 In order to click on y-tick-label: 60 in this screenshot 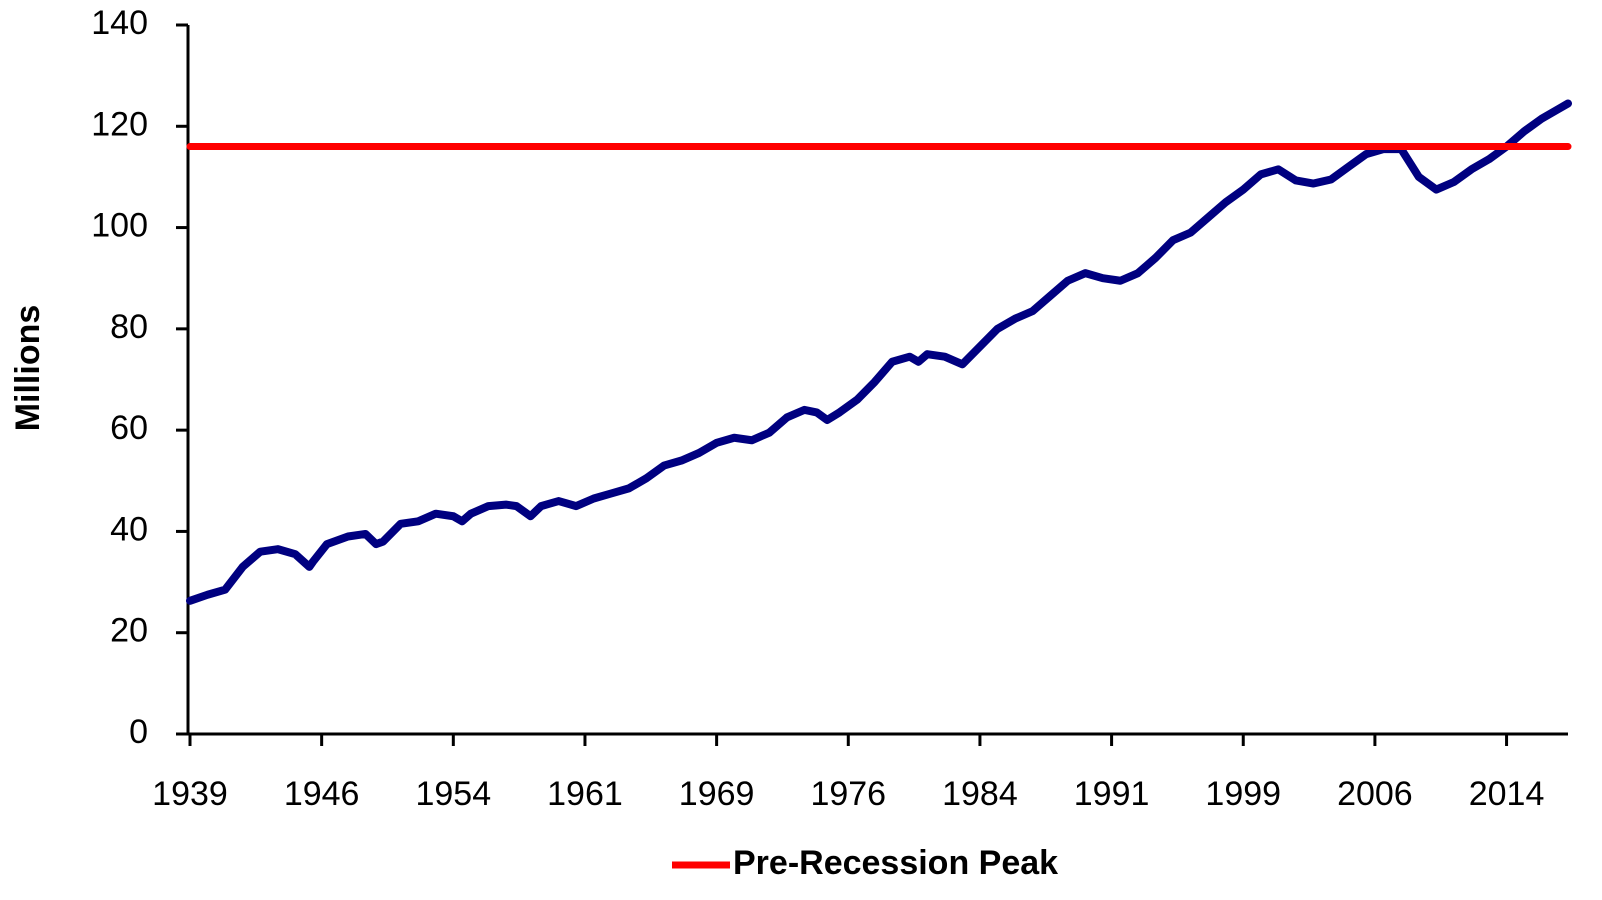, I will do `click(129, 428)`.